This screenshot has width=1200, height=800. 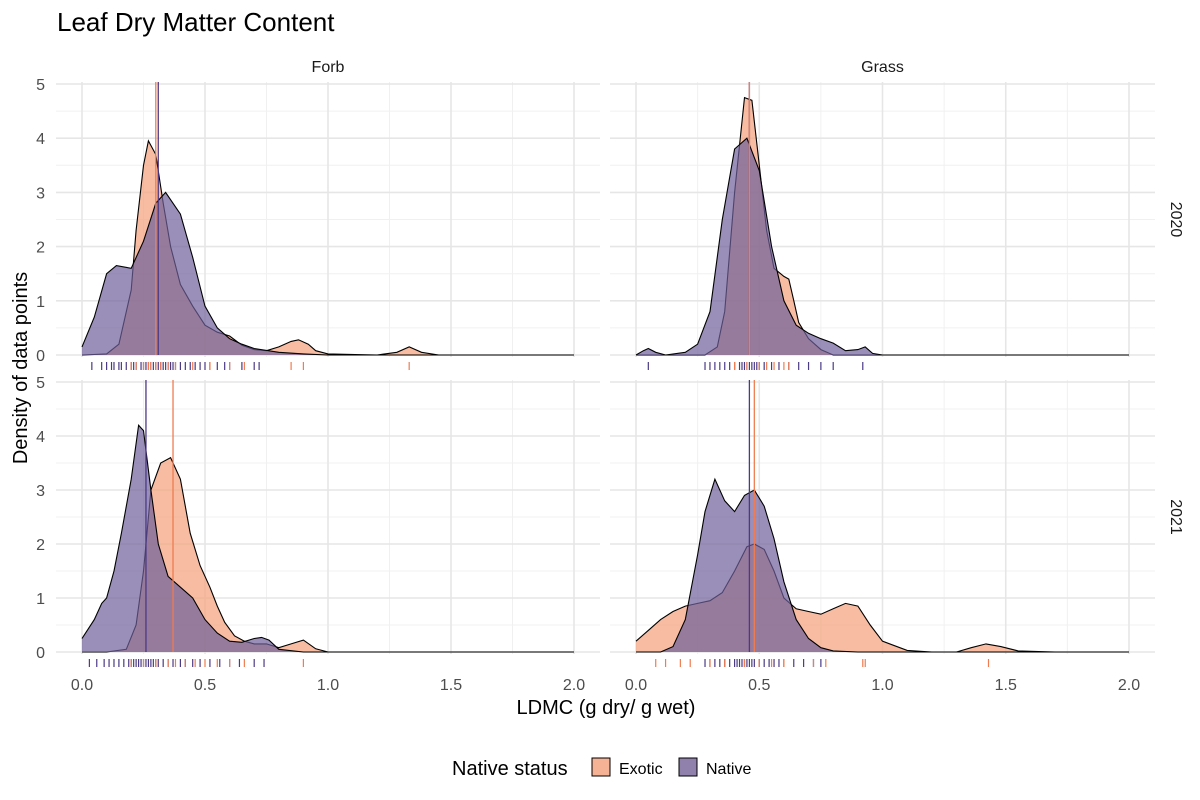 What do you see at coordinates (1175, 517) in the screenshot?
I see `strip-label-2021: 2021` at bounding box center [1175, 517].